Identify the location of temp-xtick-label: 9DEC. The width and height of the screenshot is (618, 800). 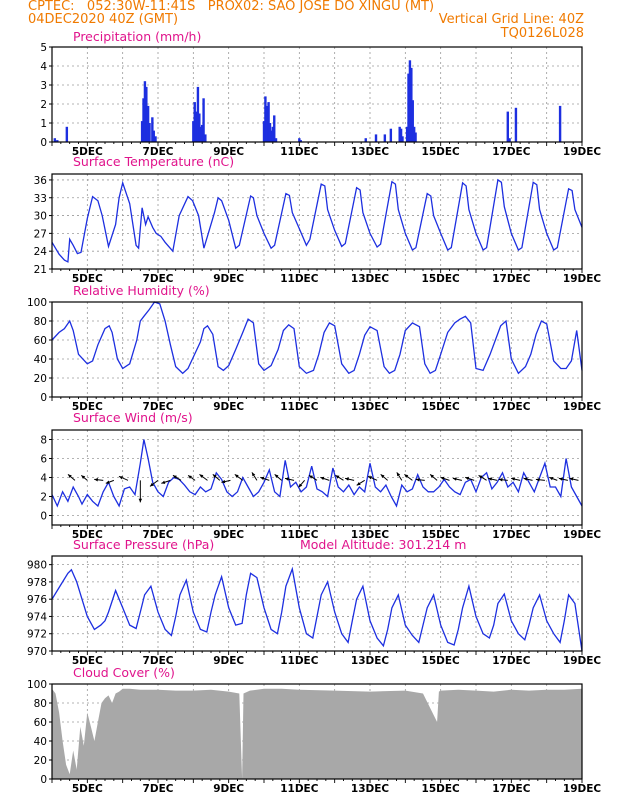
(228, 279).